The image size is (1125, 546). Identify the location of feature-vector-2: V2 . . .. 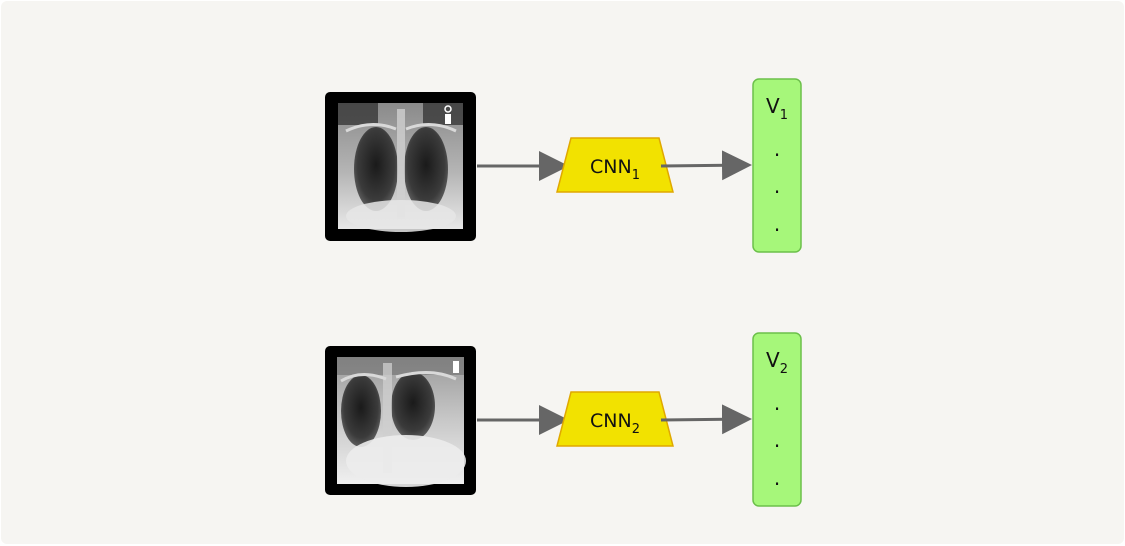
(777, 419).